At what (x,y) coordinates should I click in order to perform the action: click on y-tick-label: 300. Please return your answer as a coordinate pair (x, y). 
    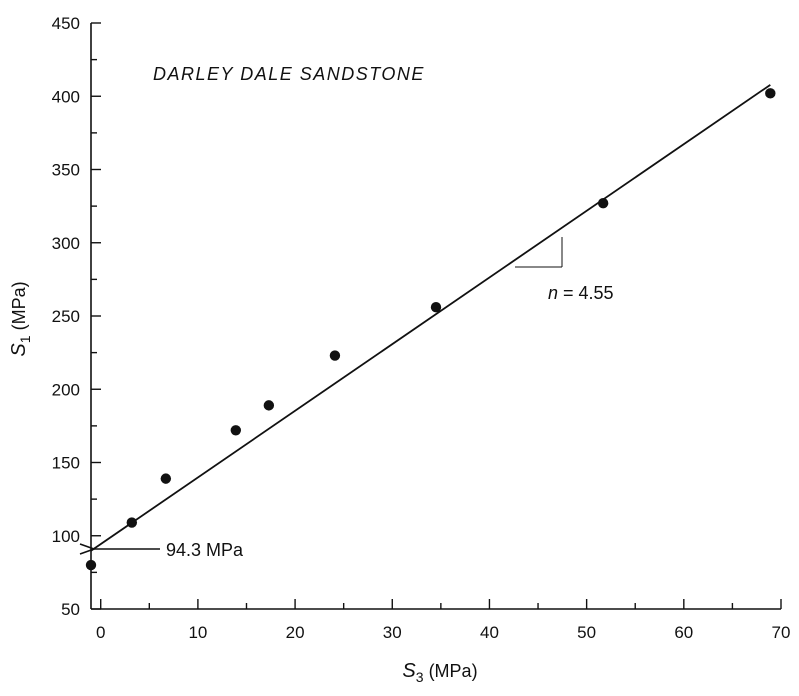
    Looking at the image, I should click on (66, 243).